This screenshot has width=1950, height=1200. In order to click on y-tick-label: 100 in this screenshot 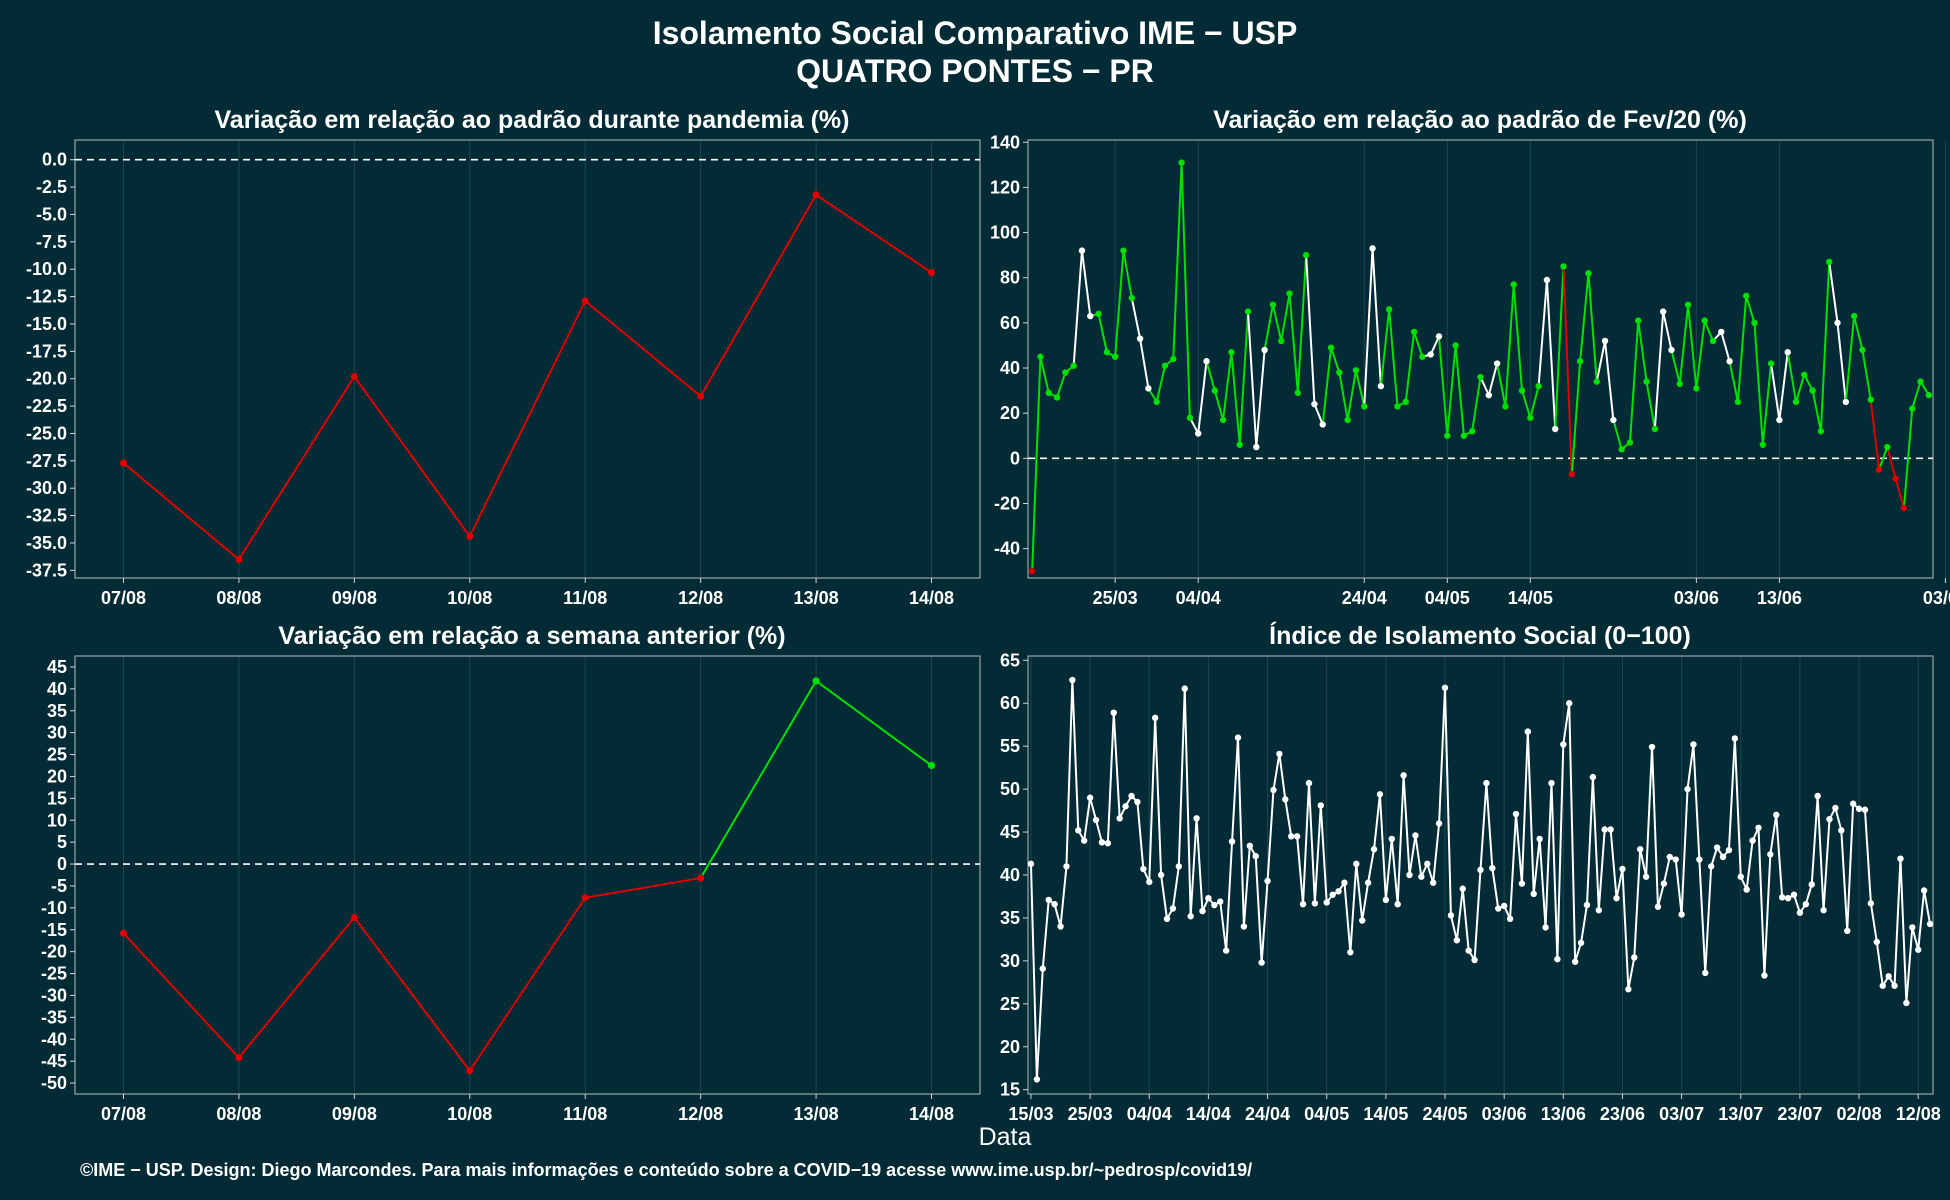, I will do `click(1005, 233)`.